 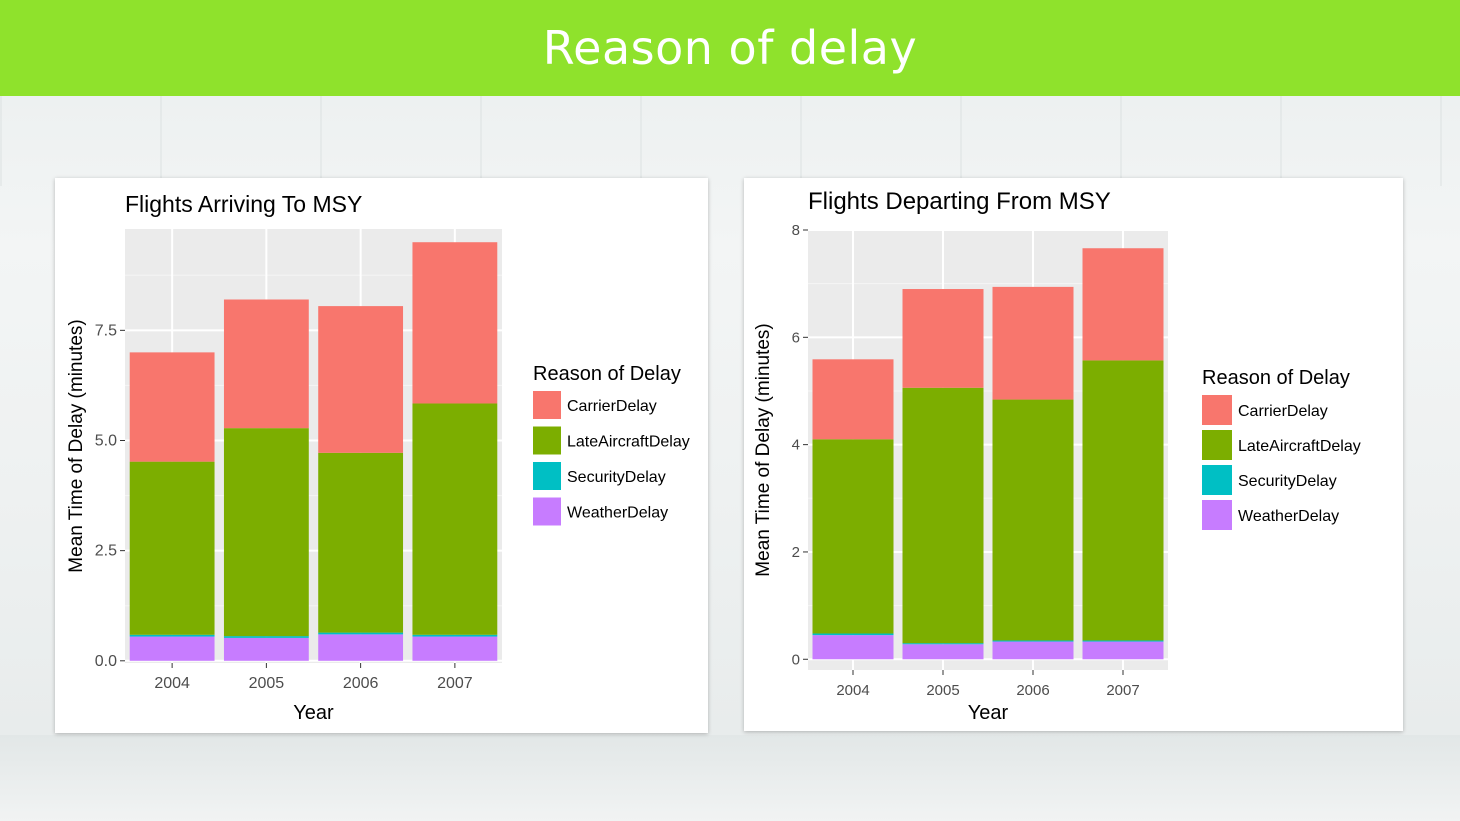 I want to click on y-tick-label: 8, so click(x=796, y=230).